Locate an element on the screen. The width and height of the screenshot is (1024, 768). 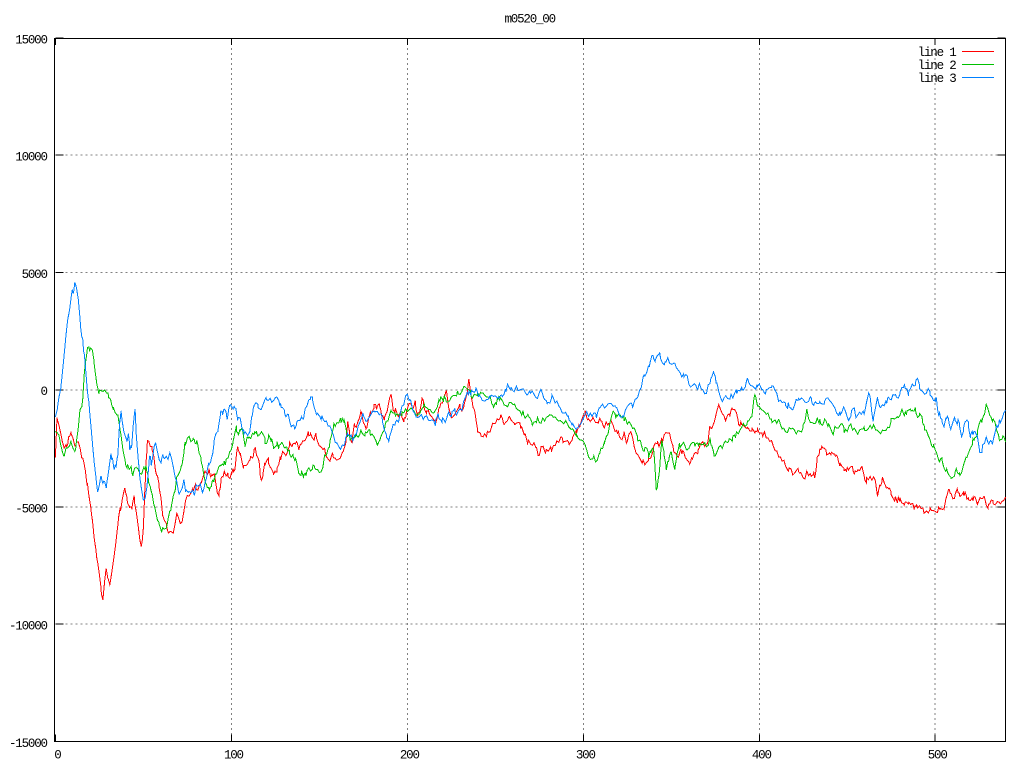
svg-text: line 2 is located at coordinates (937, 66).